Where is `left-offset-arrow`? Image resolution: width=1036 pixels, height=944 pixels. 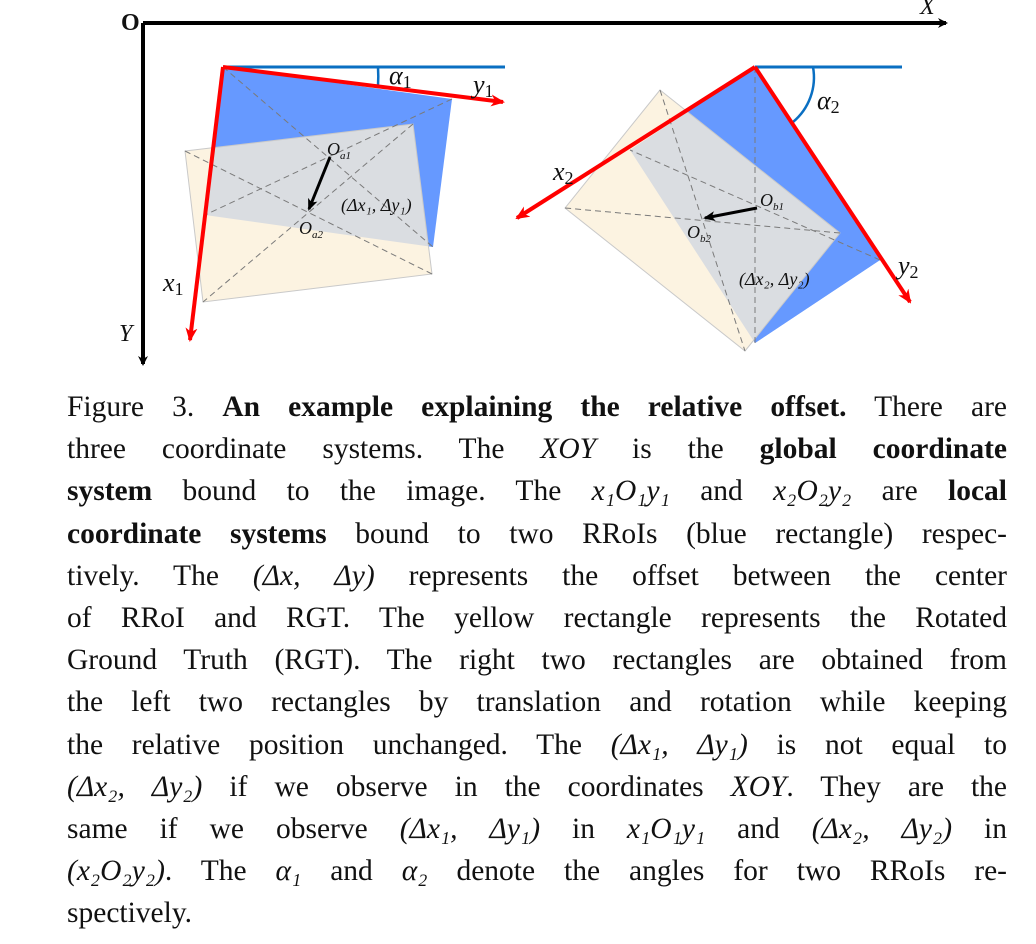 left-offset-arrow is located at coordinates (319, 183).